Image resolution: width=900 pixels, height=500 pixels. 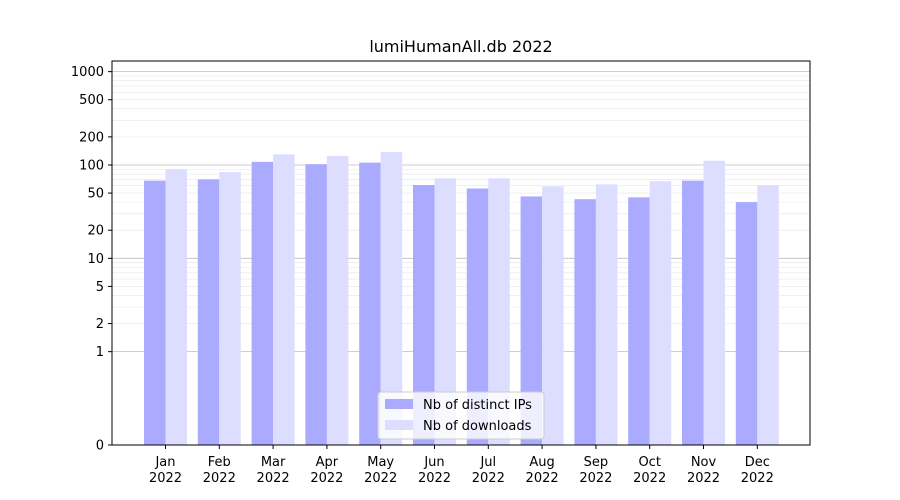 What do you see at coordinates (100, 287) in the screenshot?
I see `y-tick-label: 5` at bounding box center [100, 287].